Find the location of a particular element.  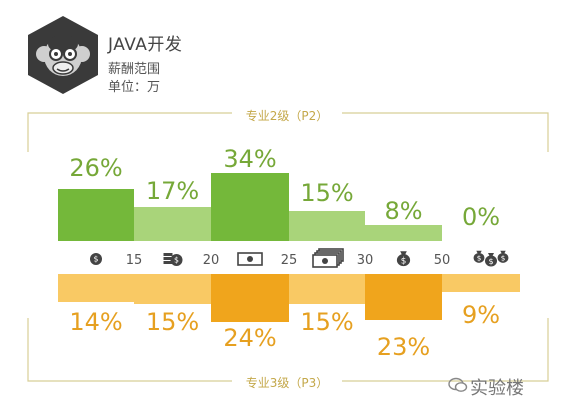

banknote-icon is located at coordinates (250, 259).